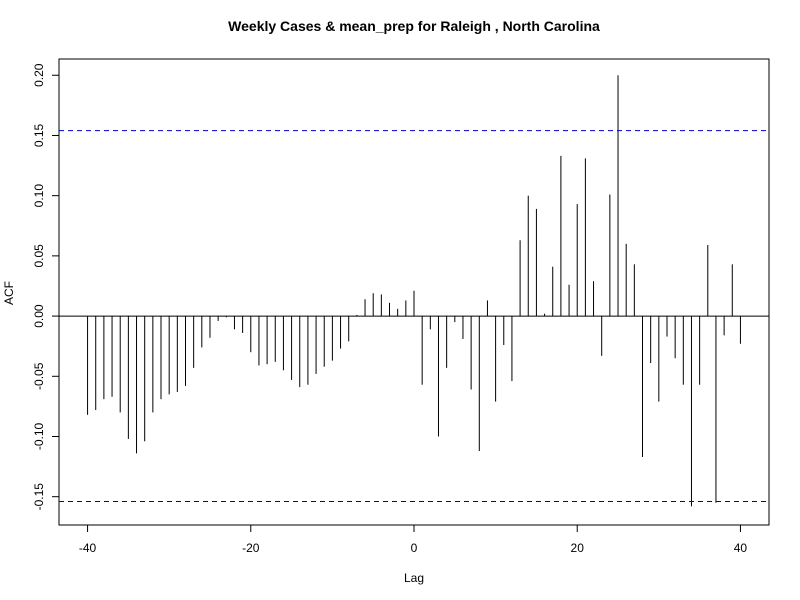 The image size is (800, 600). Describe the element at coordinates (251, 548) in the screenshot. I see `x-tick-label: -20` at that location.